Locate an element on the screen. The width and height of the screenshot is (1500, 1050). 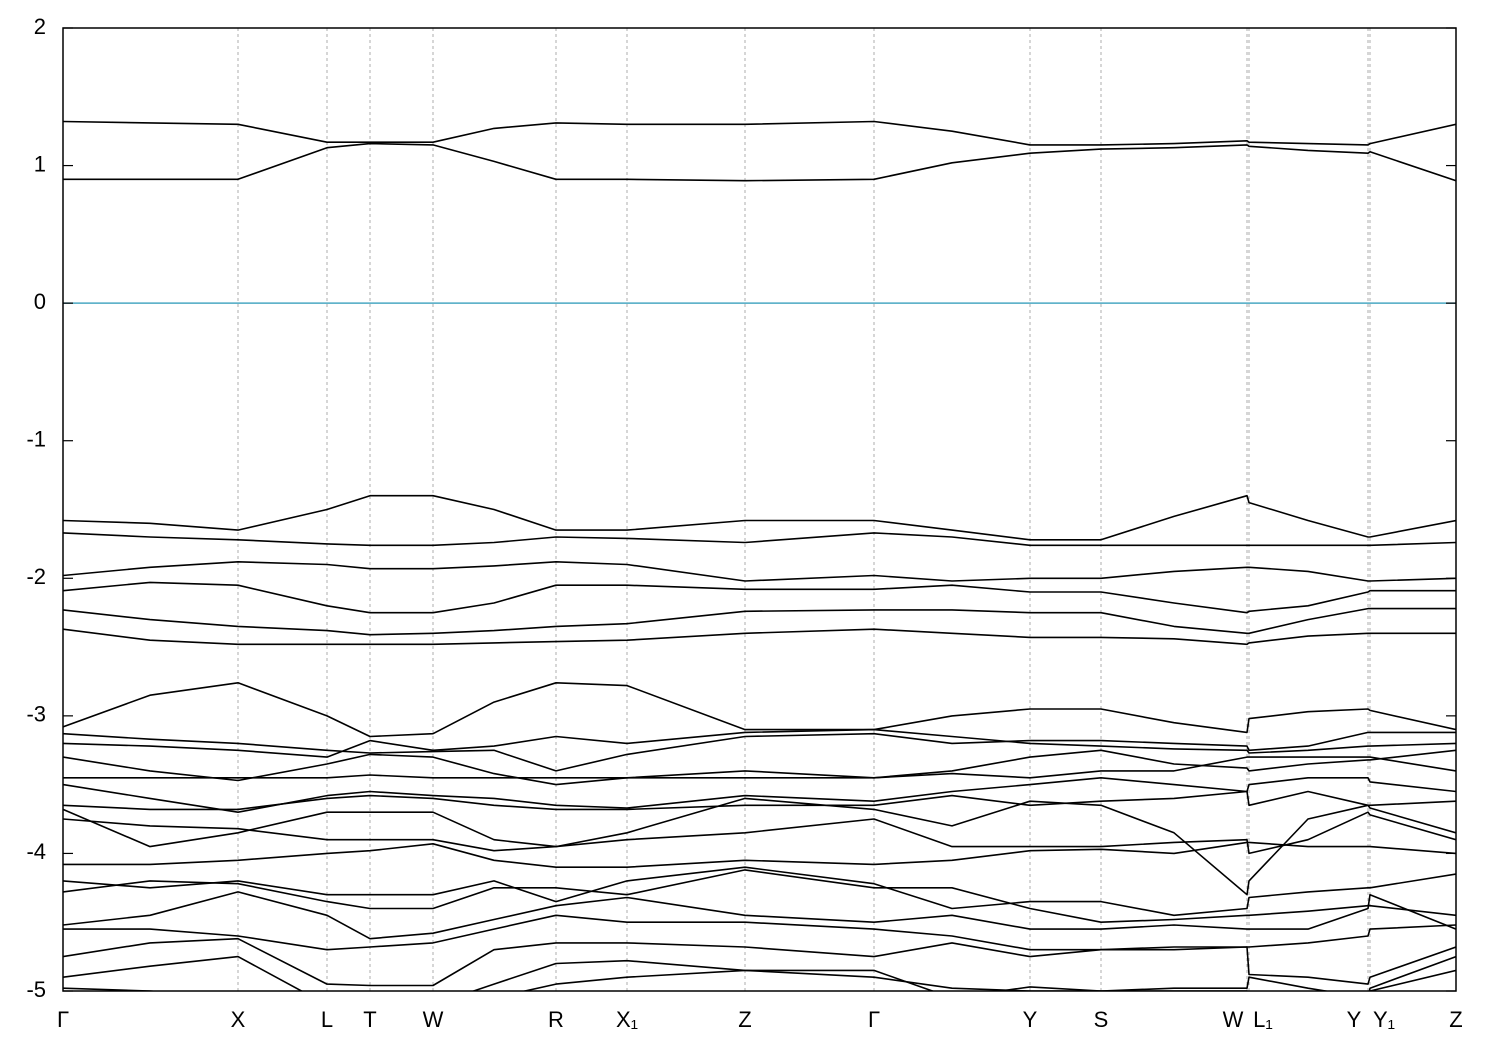
x-tick-label: L is located at coordinates (327, 1019).